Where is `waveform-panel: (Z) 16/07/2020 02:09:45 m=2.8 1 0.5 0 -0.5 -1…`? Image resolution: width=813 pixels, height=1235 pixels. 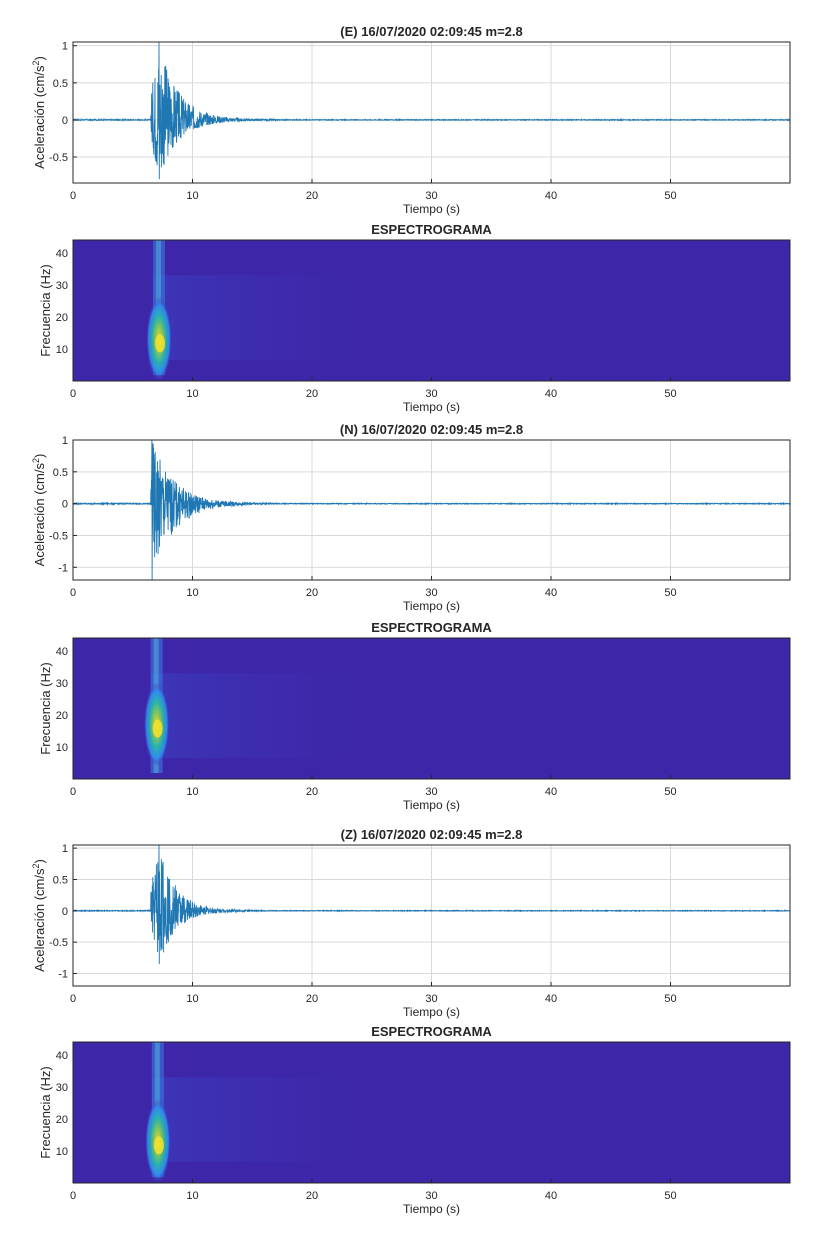
waveform-panel: (Z) 16/07/2020 02:09:45 m=2.8 1 0.5 0 -0.5 -1… is located at coordinates (411, 923).